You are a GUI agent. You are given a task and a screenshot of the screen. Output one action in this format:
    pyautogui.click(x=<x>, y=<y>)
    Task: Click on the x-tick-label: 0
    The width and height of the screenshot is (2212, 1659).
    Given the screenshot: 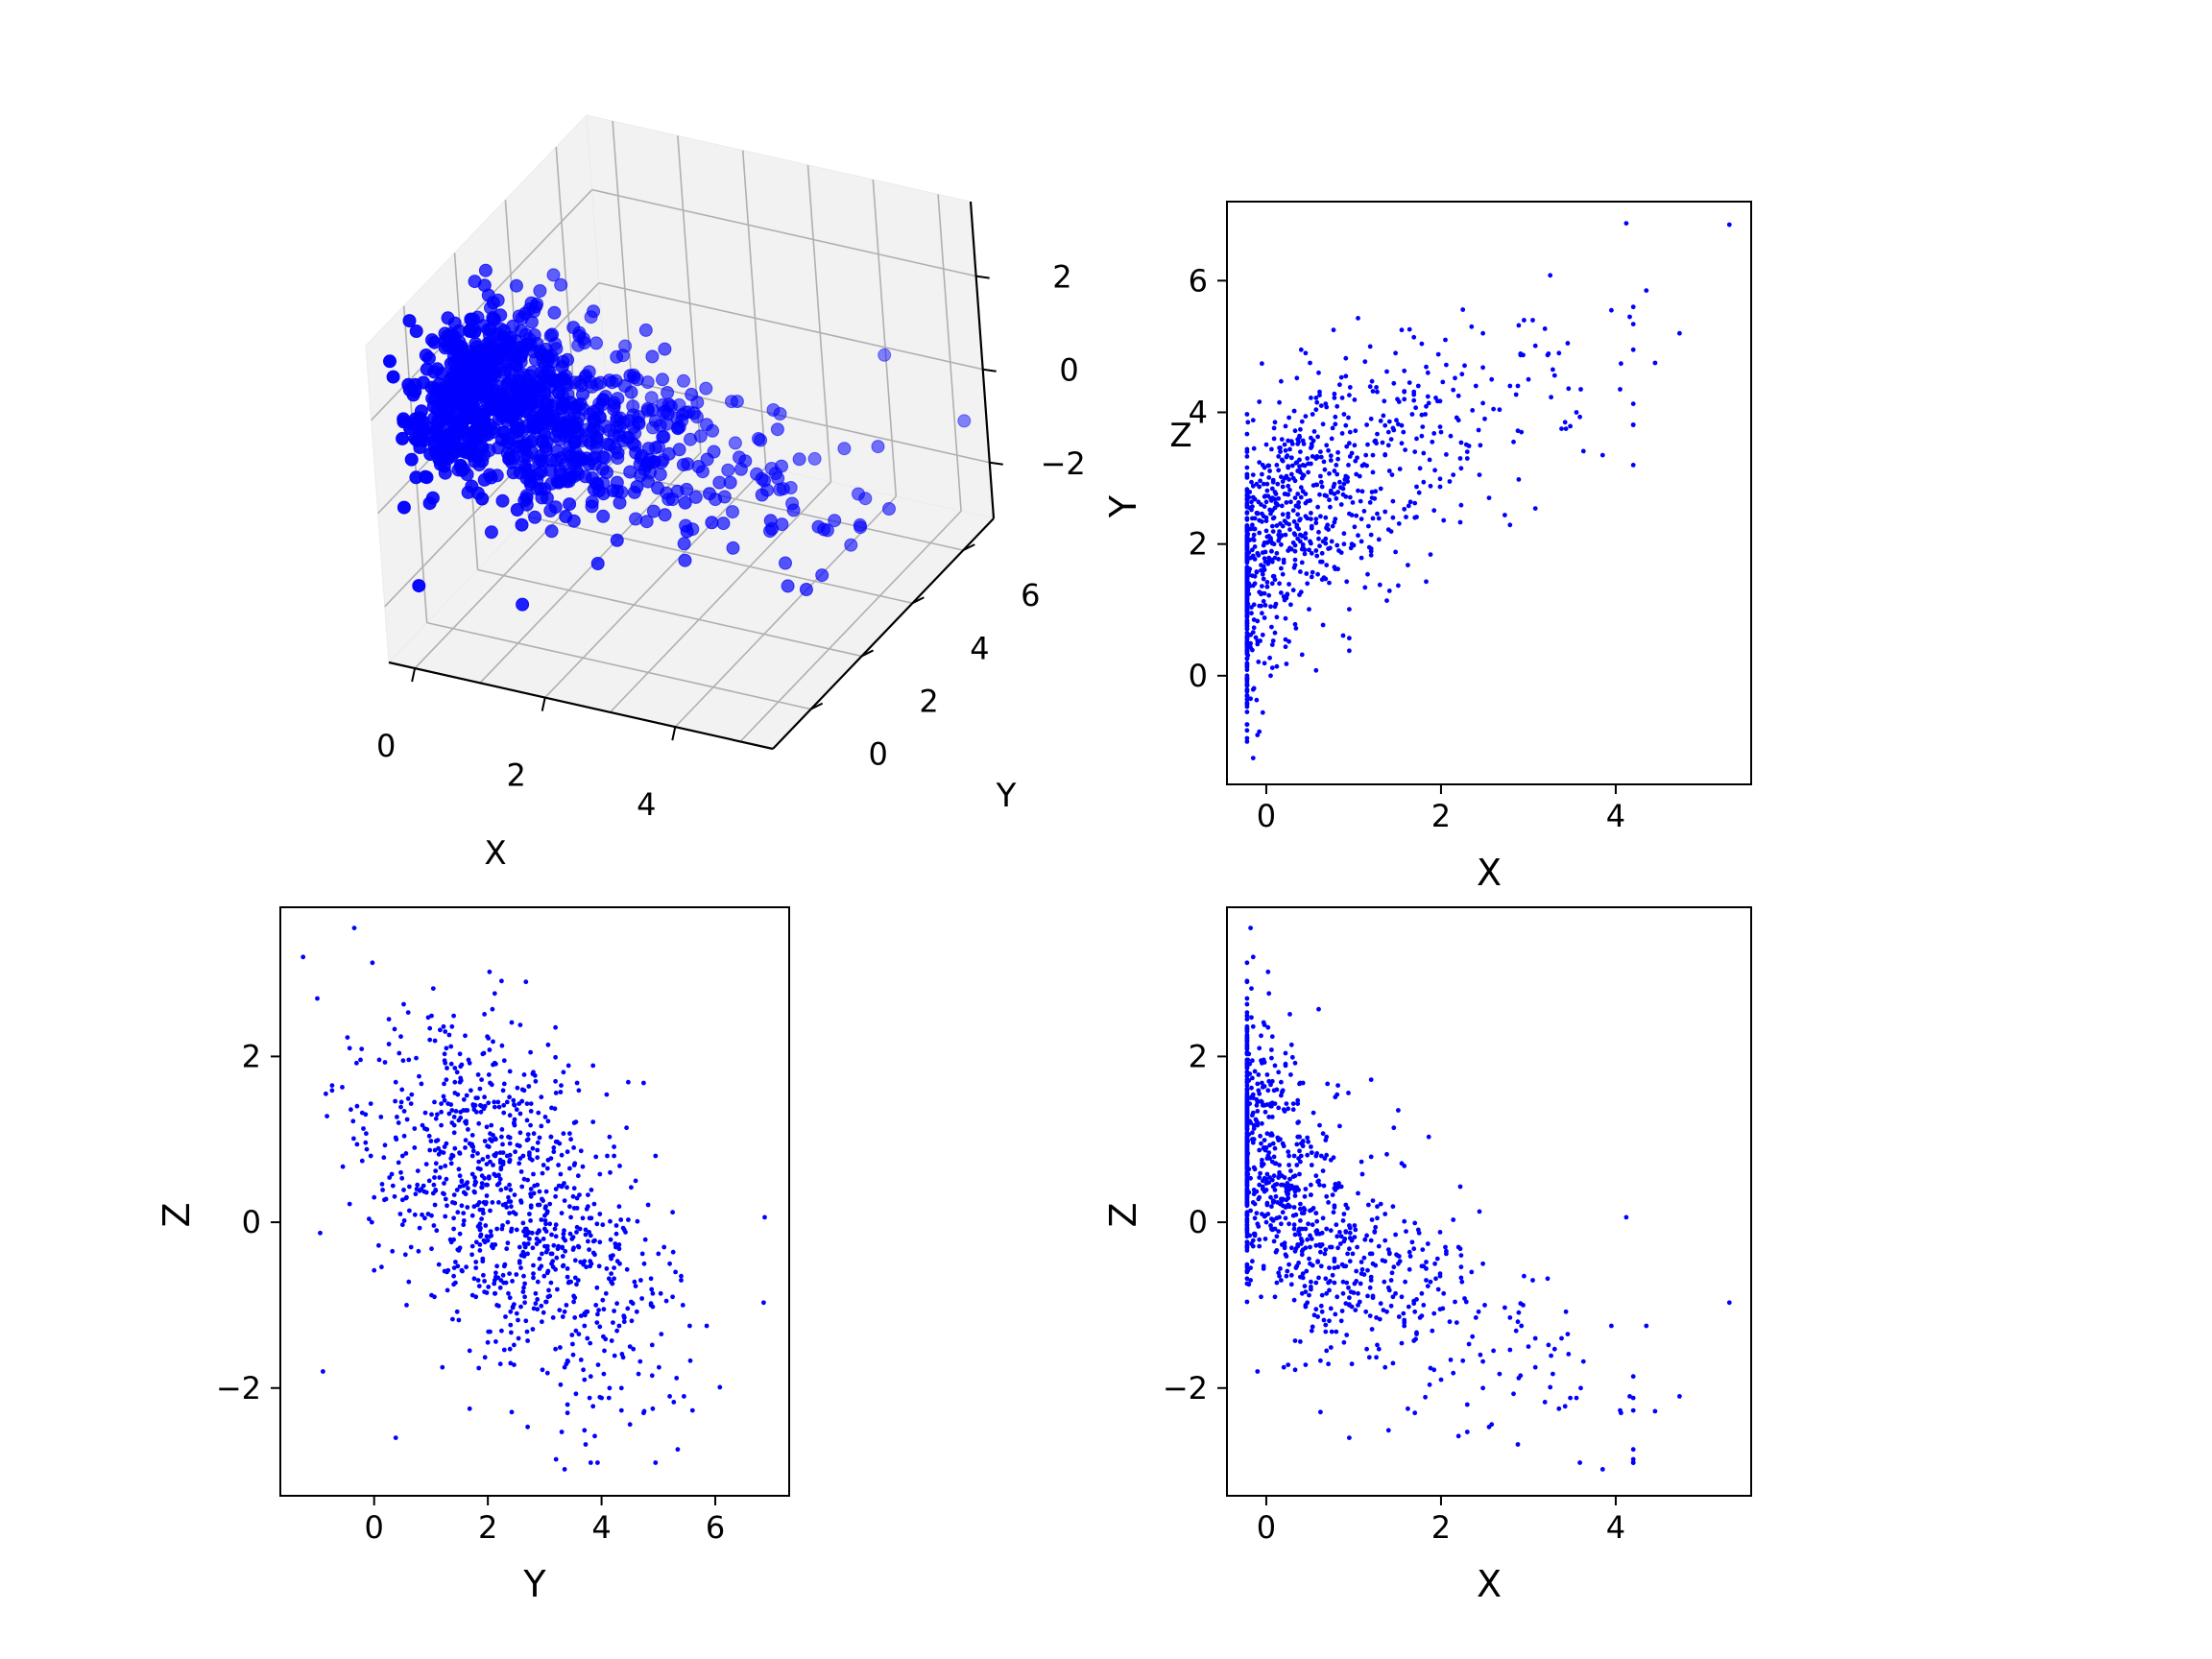 What is the action you would take?
    pyautogui.click(x=1266, y=1528)
    